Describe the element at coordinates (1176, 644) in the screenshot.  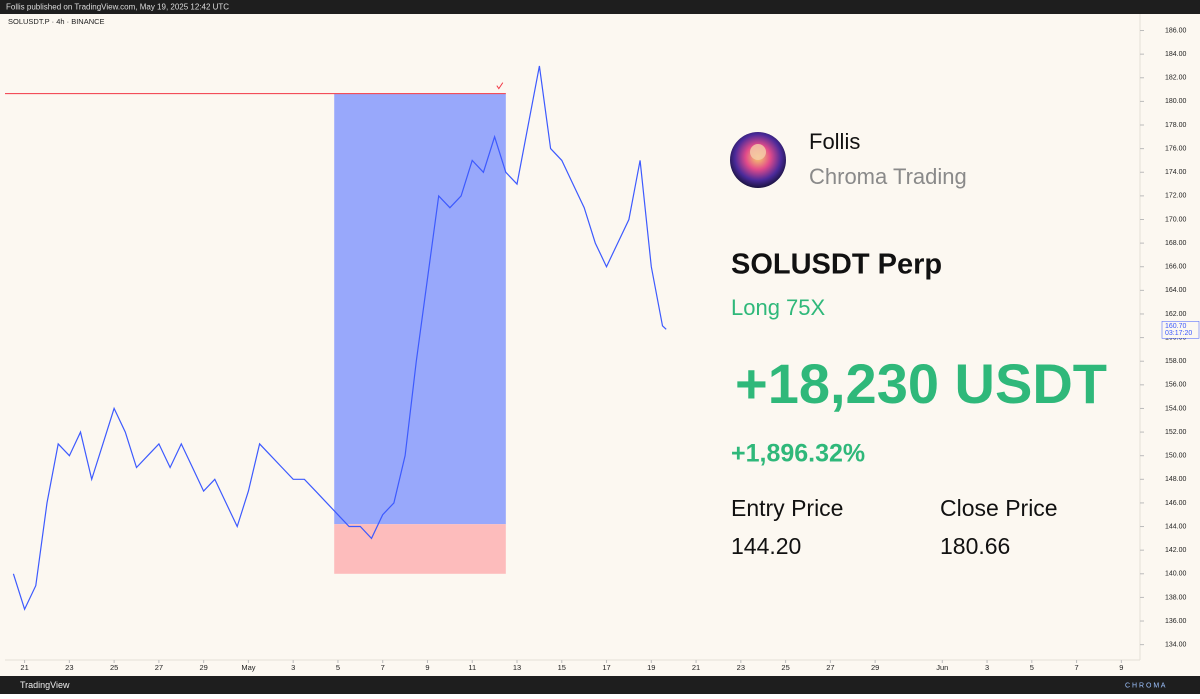
I see `y-tick-label: 134.00` at that location.